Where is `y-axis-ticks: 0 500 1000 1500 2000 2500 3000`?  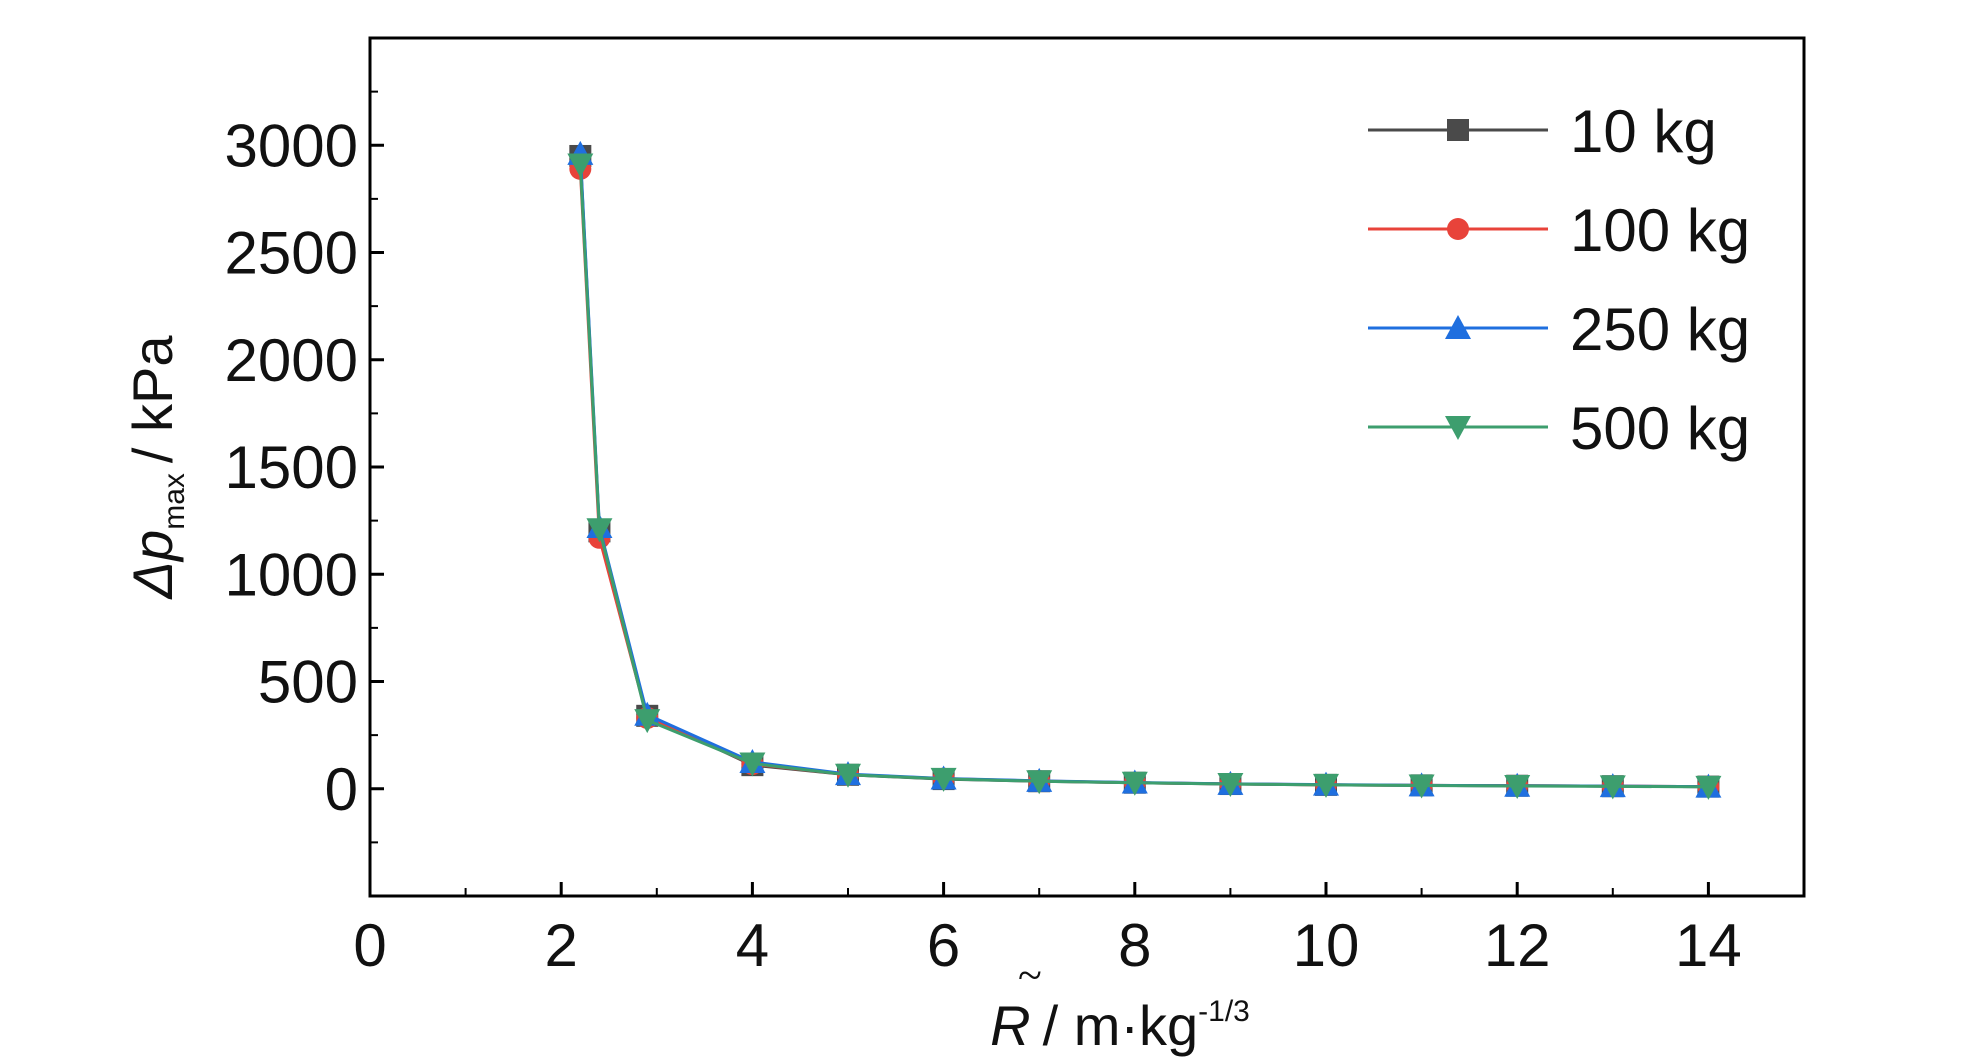 y-axis-ticks: 0 500 1000 1500 2000 2500 3000 is located at coordinates (304, 467).